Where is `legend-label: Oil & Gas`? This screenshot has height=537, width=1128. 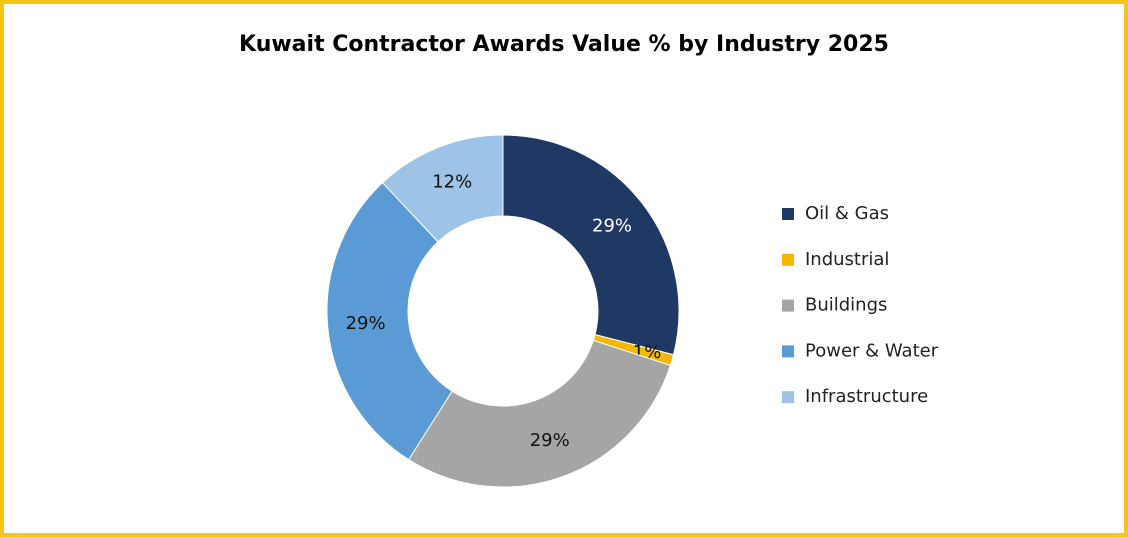
legend-label: Oil & Gas is located at coordinates (847, 213).